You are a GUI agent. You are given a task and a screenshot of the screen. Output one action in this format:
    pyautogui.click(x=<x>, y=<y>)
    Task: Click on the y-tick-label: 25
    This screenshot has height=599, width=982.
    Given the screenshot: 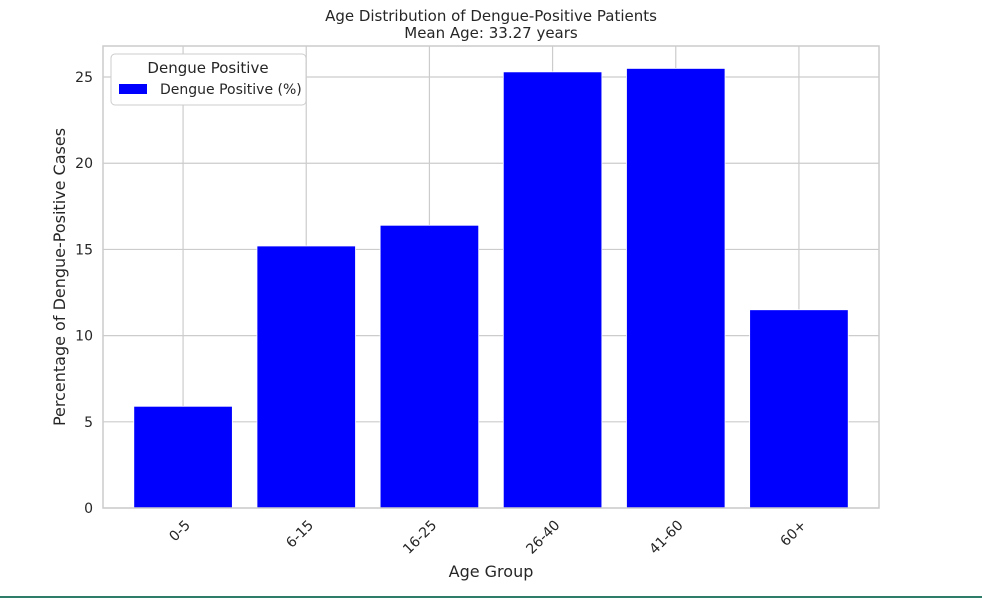 What is the action you would take?
    pyautogui.click(x=84, y=78)
    